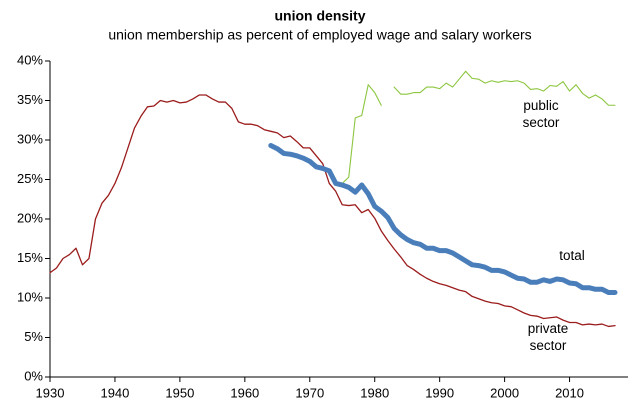 This screenshot has height=412, width=640. Describe the element at coordinates (30, 138) in the screenshot. I see `y-tick-label: 30%` at that location.